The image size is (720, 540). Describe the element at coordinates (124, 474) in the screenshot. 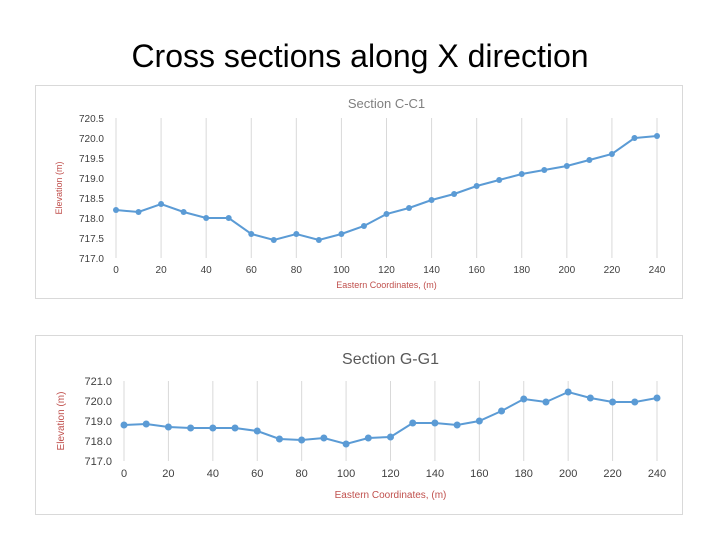

I see `chart-g-g1-x-tick-label: 0` at that location.